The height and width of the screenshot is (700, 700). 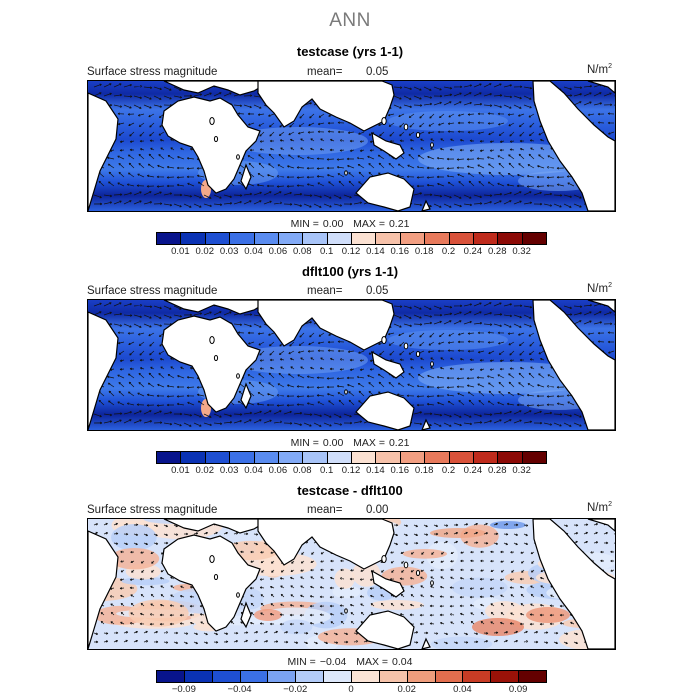 I want to click on panel-3-mean-label: mean=, so click(x=325, y=510).